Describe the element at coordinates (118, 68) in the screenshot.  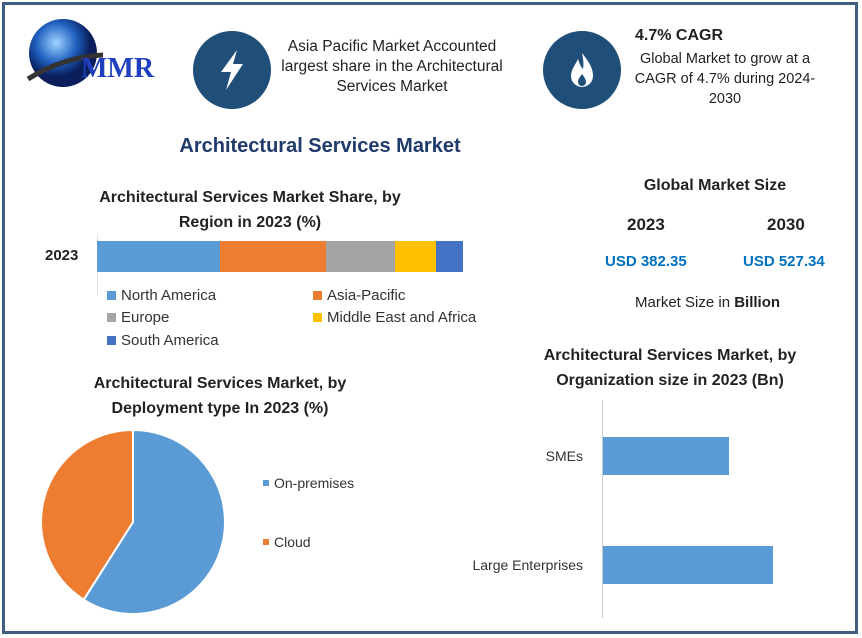
I see `logo-text: MMR` at that location.